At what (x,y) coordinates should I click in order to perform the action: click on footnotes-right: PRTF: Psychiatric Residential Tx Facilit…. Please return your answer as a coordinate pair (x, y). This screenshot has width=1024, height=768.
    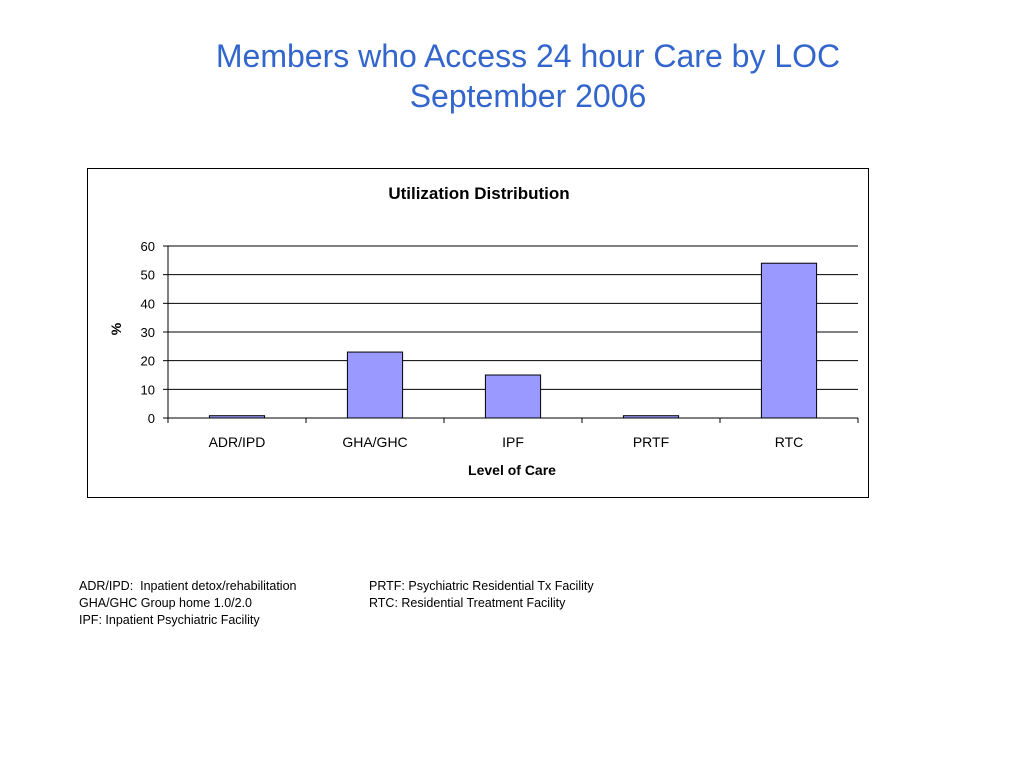
    Looking at the image, I should click on (481, 595).